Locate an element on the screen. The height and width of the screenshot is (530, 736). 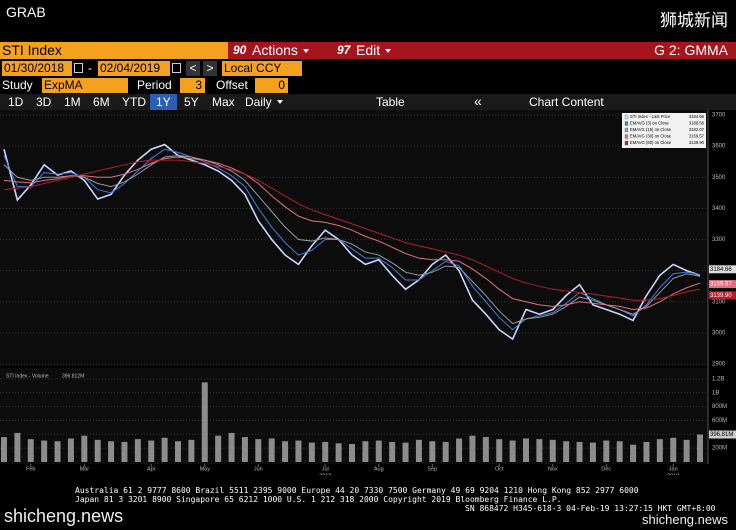
y-tick-label: 1.2B is located at coordinates (718, 380).